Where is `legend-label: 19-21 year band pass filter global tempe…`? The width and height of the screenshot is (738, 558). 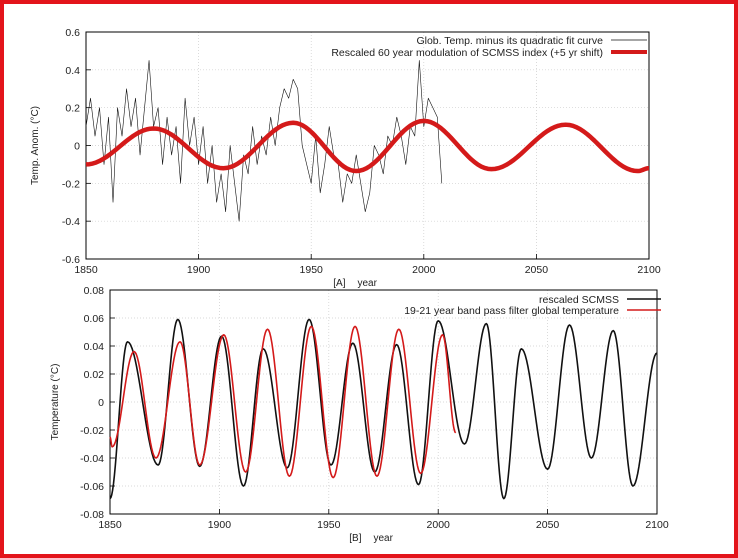 legend-label: 19-21 year band pass filter global tempe… is located at coordinates (511, 311).